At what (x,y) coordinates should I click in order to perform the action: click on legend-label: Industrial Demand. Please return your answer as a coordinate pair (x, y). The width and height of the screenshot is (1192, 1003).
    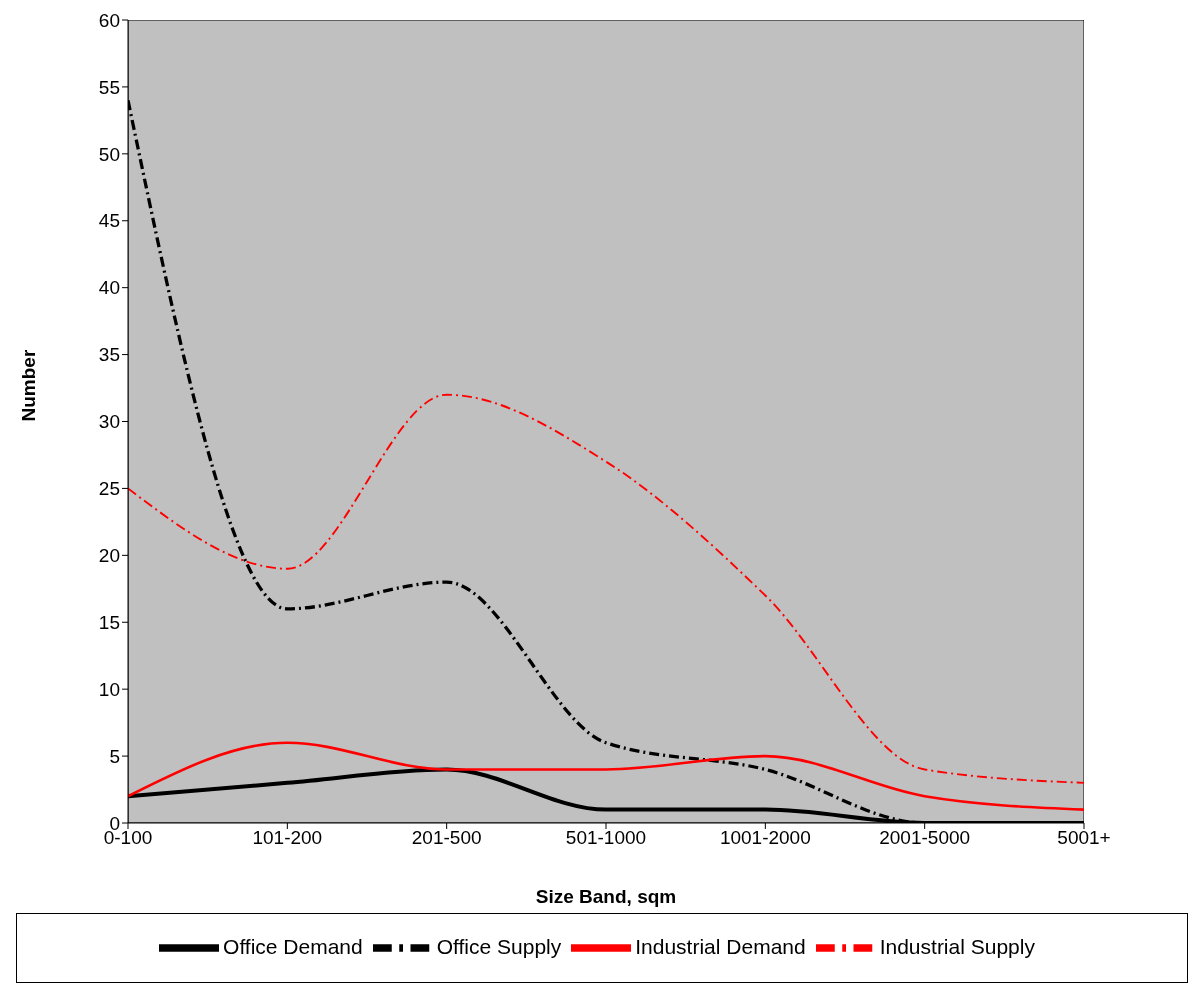
    Looking at the image, I should click on (720, 946).